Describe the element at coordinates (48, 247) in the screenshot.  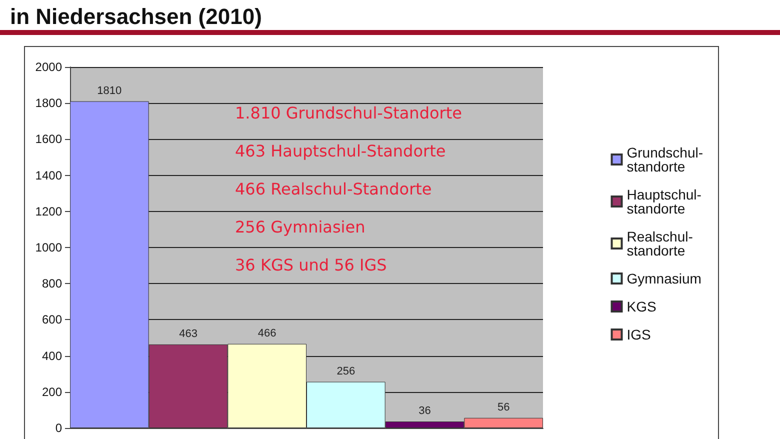
I see `y-tick-label: 1000` at that location.